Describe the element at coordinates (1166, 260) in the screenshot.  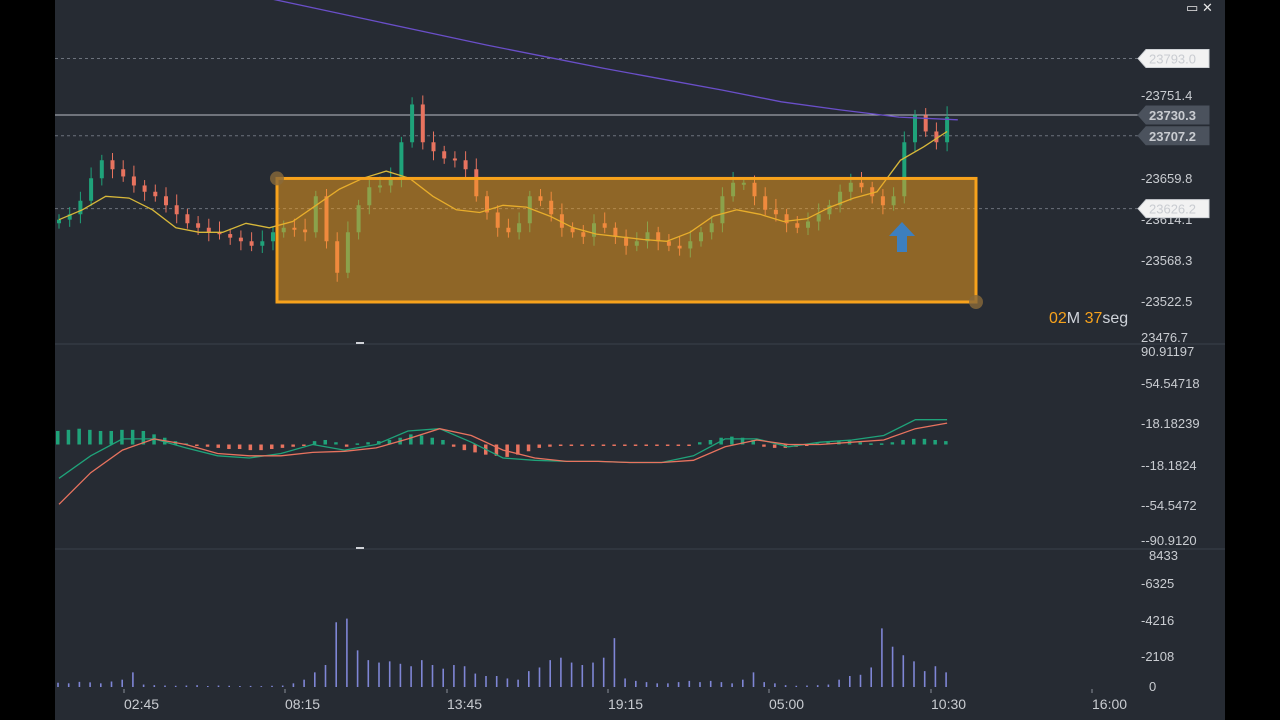
I see `price-axis-tick: -23568.3` at that location.